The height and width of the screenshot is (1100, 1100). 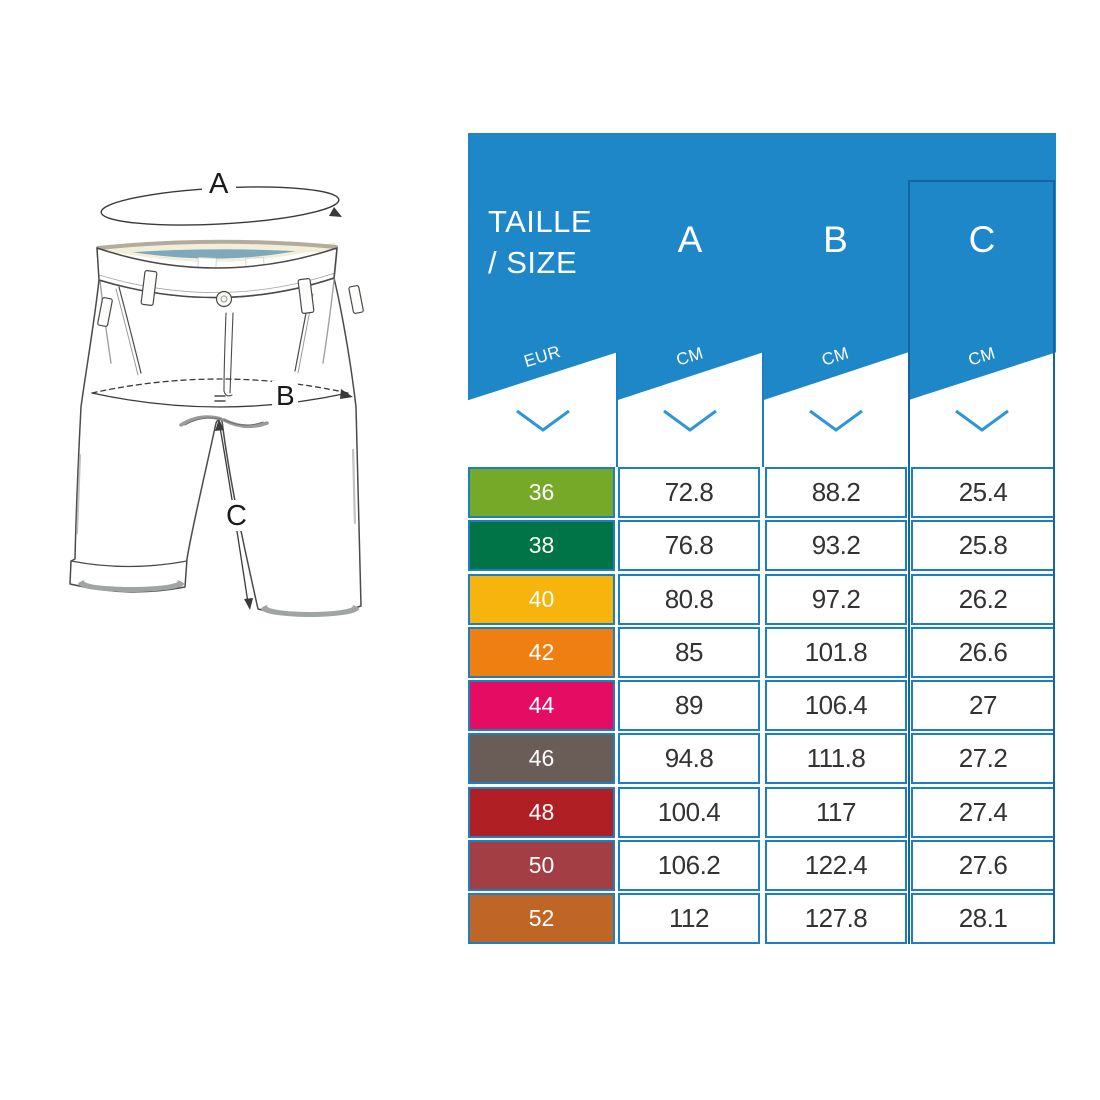 I want to click on label-a: A, so click(x=219, y=184).